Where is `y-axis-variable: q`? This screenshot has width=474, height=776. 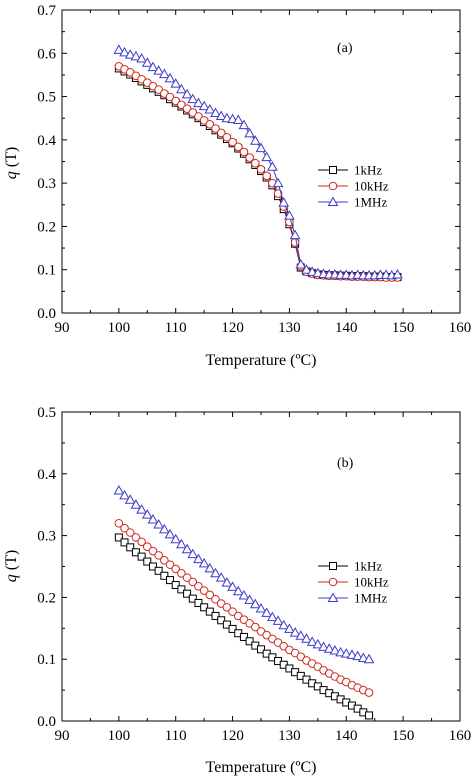
y-axis-variable: q is located at coordinates (11, 578).